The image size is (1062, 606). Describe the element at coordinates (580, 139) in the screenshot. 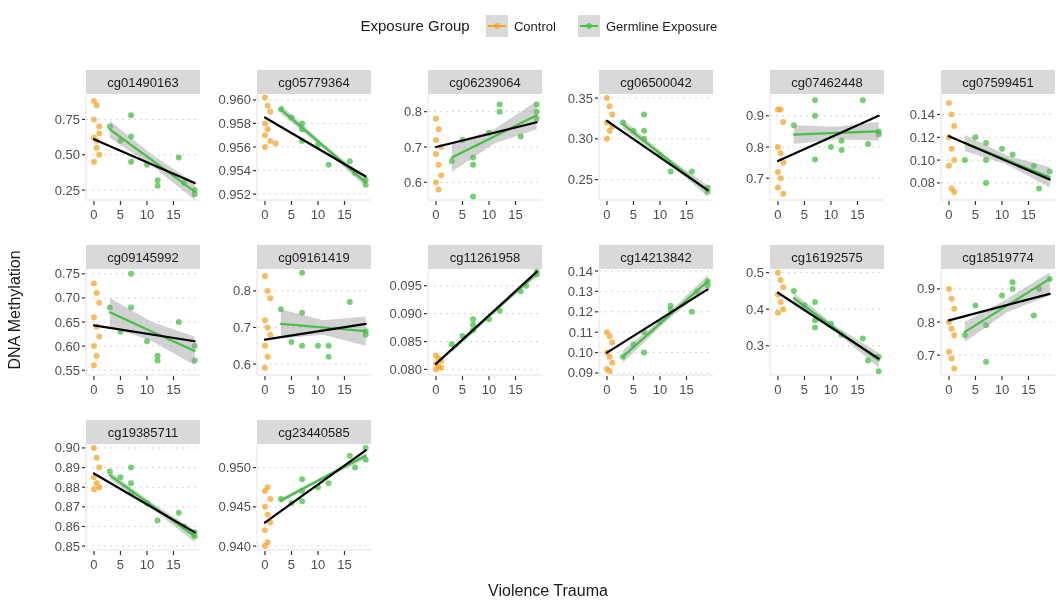

I see `y-tick-label: 0.30` at that location.